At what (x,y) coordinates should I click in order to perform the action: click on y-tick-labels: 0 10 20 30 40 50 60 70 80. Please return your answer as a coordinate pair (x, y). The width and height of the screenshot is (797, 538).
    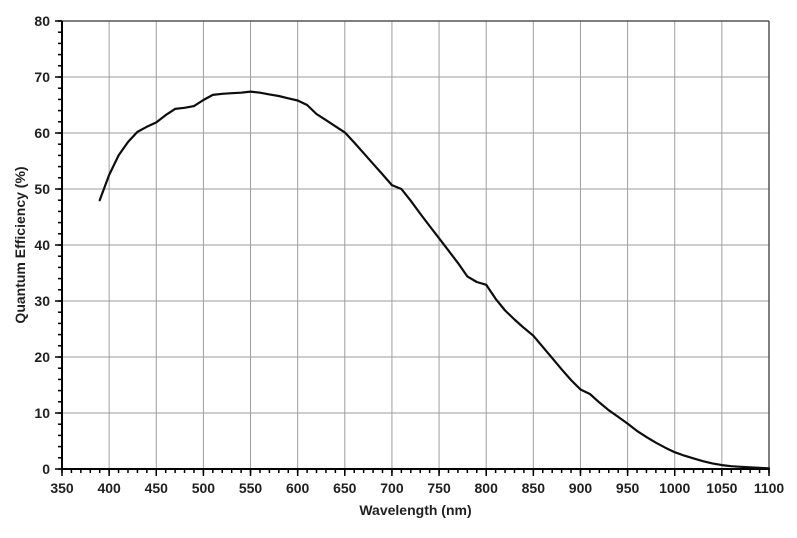
    Looking at the image, I should click on (42, 245).